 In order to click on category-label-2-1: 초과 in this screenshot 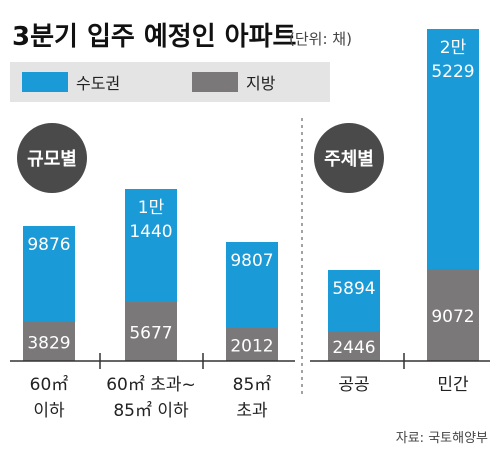, I will do `click(252, 411)`.